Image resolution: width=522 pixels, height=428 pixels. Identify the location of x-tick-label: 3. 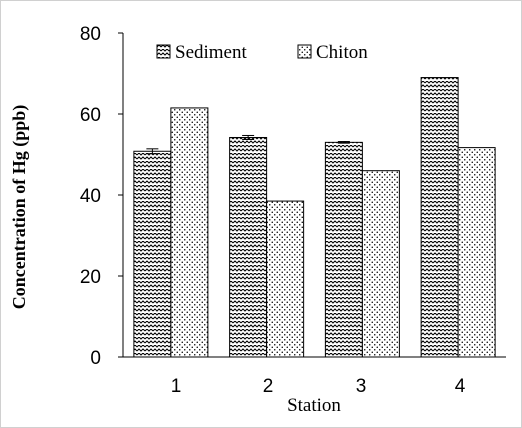
(361, 386).